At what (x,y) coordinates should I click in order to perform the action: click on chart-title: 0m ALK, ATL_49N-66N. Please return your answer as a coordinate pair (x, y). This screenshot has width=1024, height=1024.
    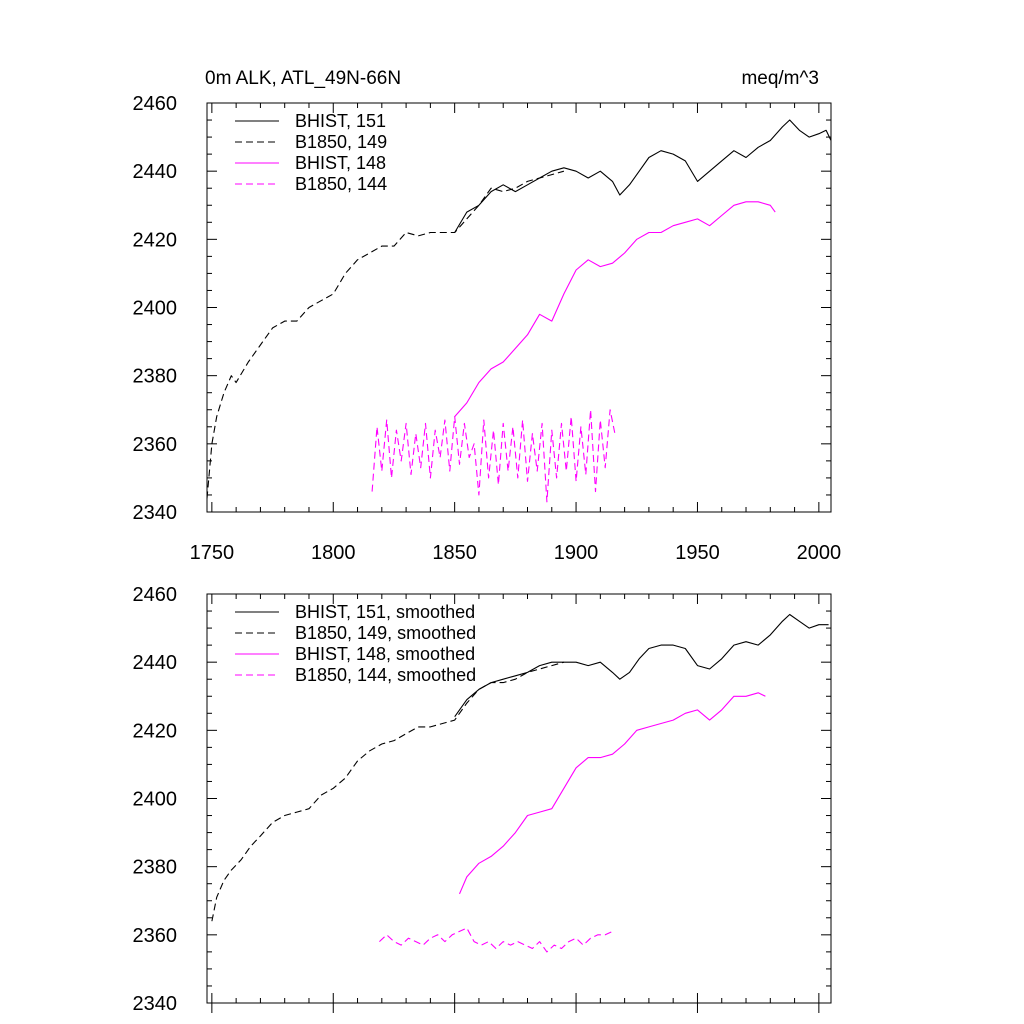
    Looking at the image, I should click on (303, 78).